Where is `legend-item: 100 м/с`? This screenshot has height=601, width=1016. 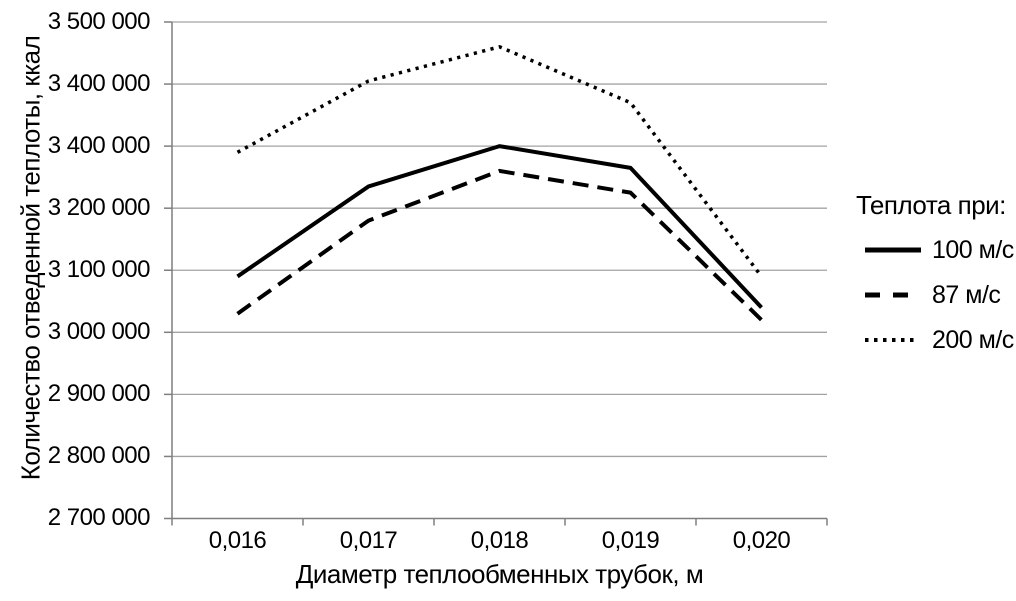
legend-item: 100 м/с is located at coordinates (939, 250).